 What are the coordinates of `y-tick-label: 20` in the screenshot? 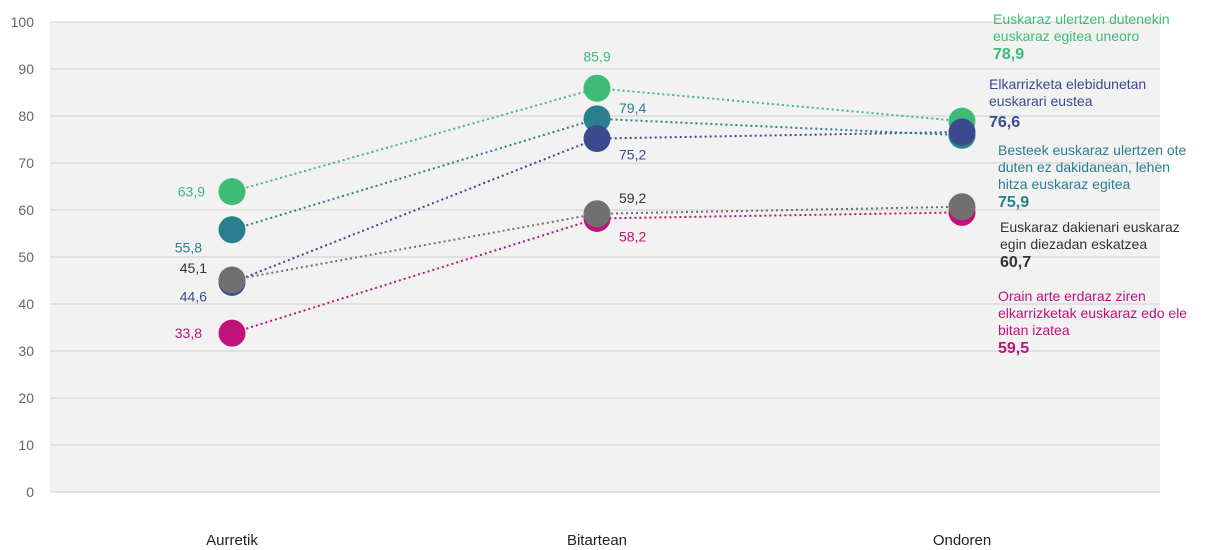 It's located at (26, 398).